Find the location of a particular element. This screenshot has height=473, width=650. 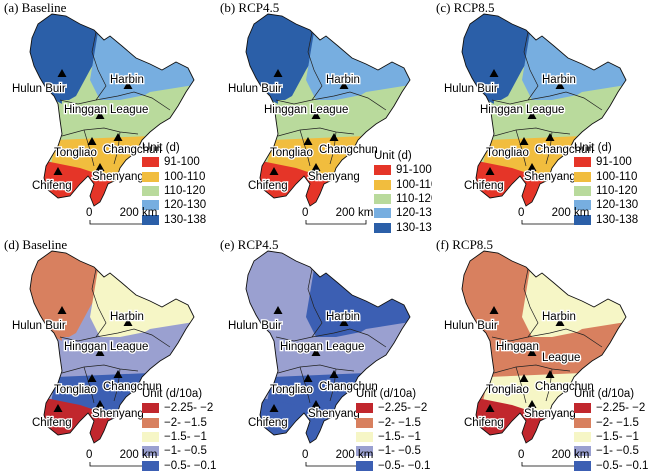

legend-item: 120-130 is located at coordinates (606, 205).